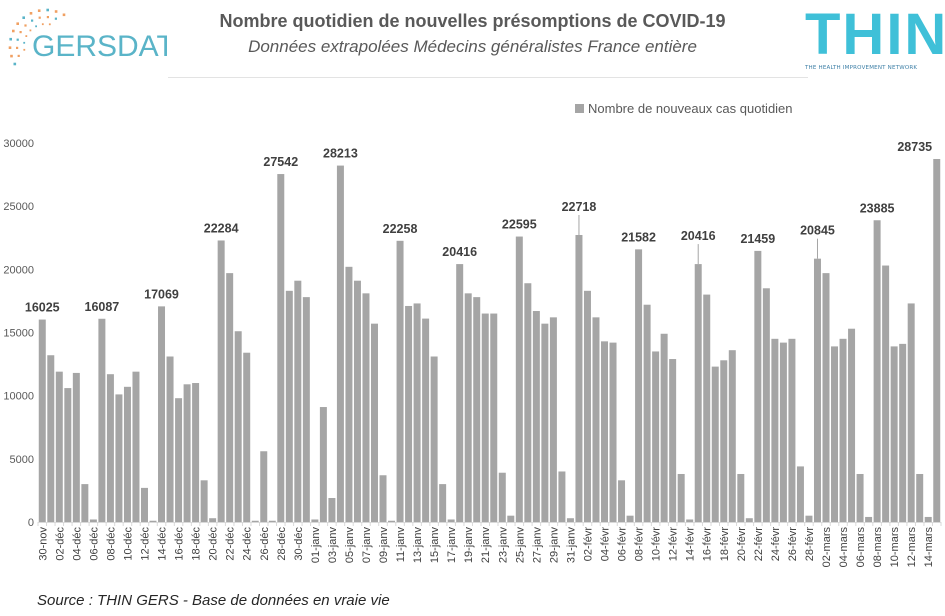  Describe the element at coordinates (640, 544) in the screenshot. I see `x-tick-label: 08-févr` at that location.